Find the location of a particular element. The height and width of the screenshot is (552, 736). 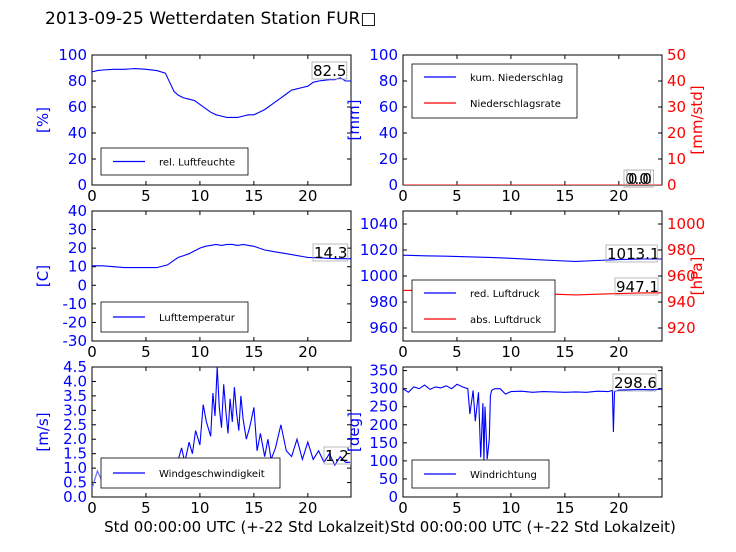

y-tick-label: 300 is located at coordinates (383, 389).